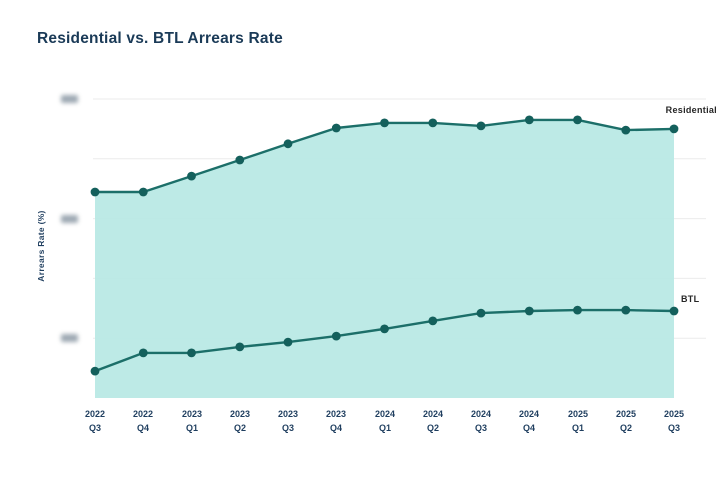  Describe the element at coordinates (690, 299) in the screenshot. I see `btl-series-label: BTL` at that location.